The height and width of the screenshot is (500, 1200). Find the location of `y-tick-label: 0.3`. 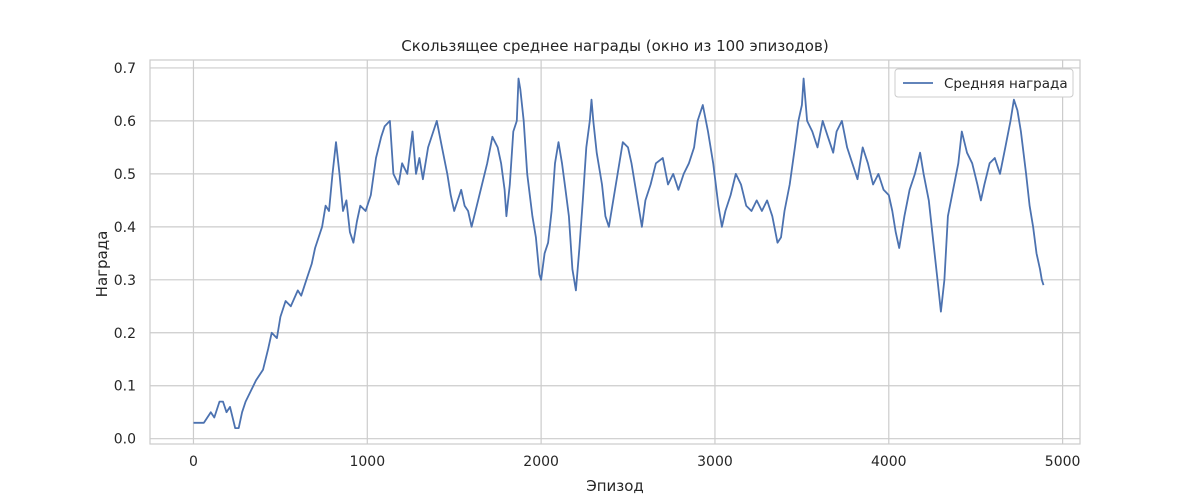

y-tick-label: 0.3 is located at coordinates (125, 281).